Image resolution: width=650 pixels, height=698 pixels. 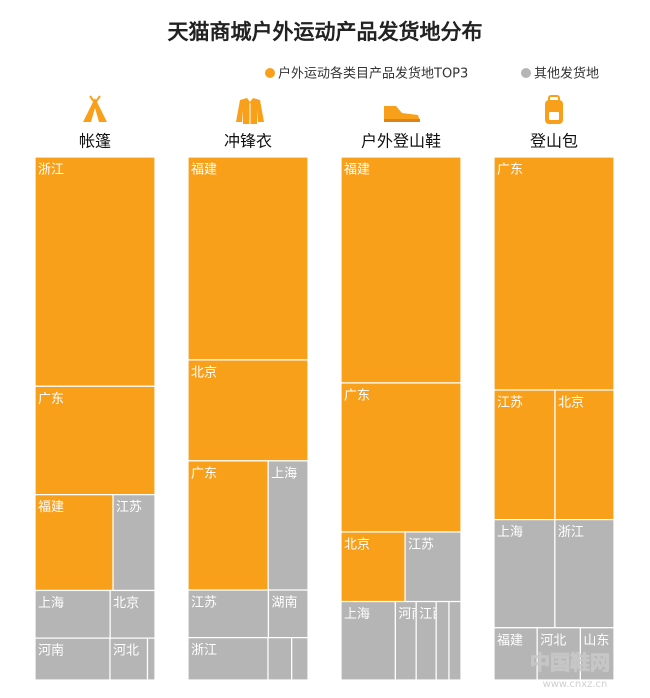 I want to click on legend-label: 其他发货地, so click(x=566, y=74).